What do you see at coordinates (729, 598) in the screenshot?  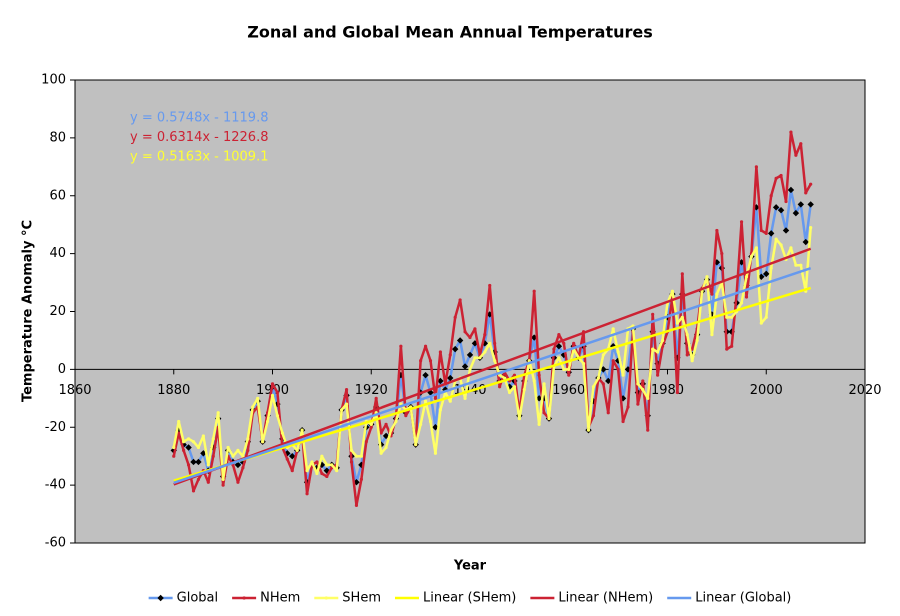 I see `legend-item: Linear (Global)` at bounding box center [729, 598].